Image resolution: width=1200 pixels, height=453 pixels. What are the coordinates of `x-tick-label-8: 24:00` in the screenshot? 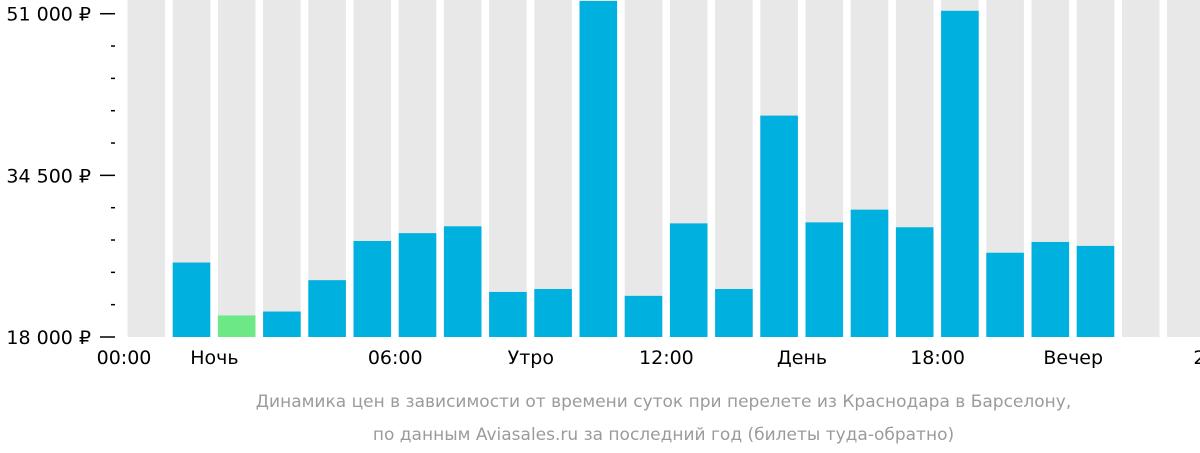 It's located at (1196, 358).